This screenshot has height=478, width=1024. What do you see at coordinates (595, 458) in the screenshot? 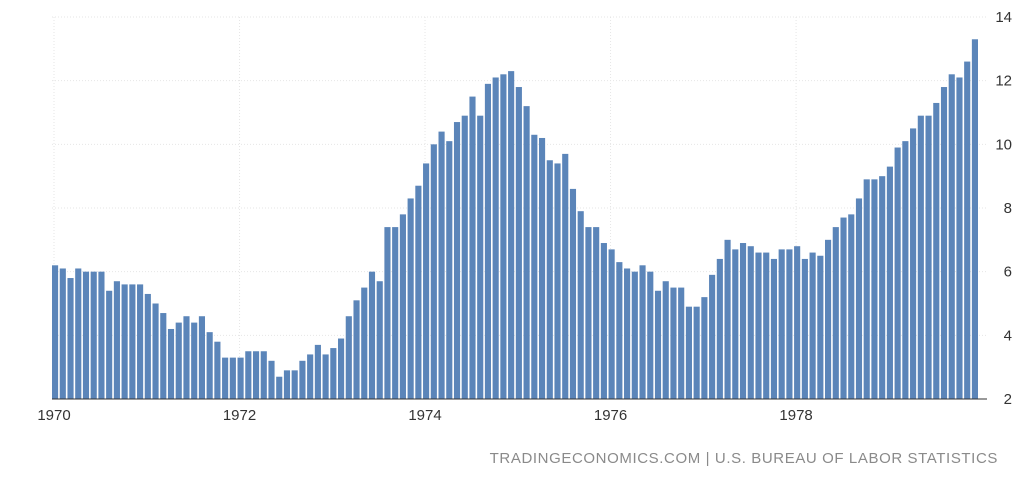
I see `source-site: TRADINGECONOMICS.COM` at bounding box center [595, 458].